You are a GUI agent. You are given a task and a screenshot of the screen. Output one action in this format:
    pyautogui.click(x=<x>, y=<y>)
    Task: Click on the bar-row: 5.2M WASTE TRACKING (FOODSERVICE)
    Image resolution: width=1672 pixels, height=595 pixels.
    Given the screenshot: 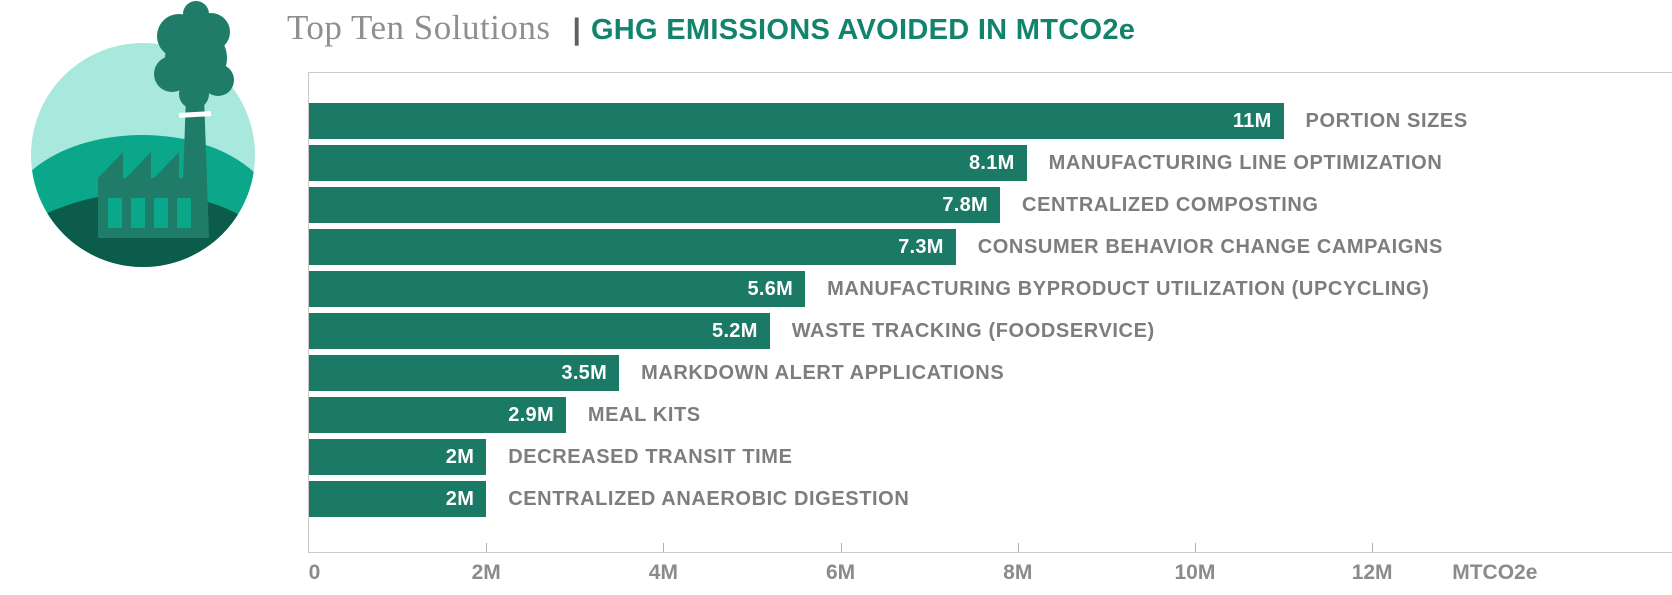 What is the action you would take?
    pyautogui.click(x=990, y=331)
    